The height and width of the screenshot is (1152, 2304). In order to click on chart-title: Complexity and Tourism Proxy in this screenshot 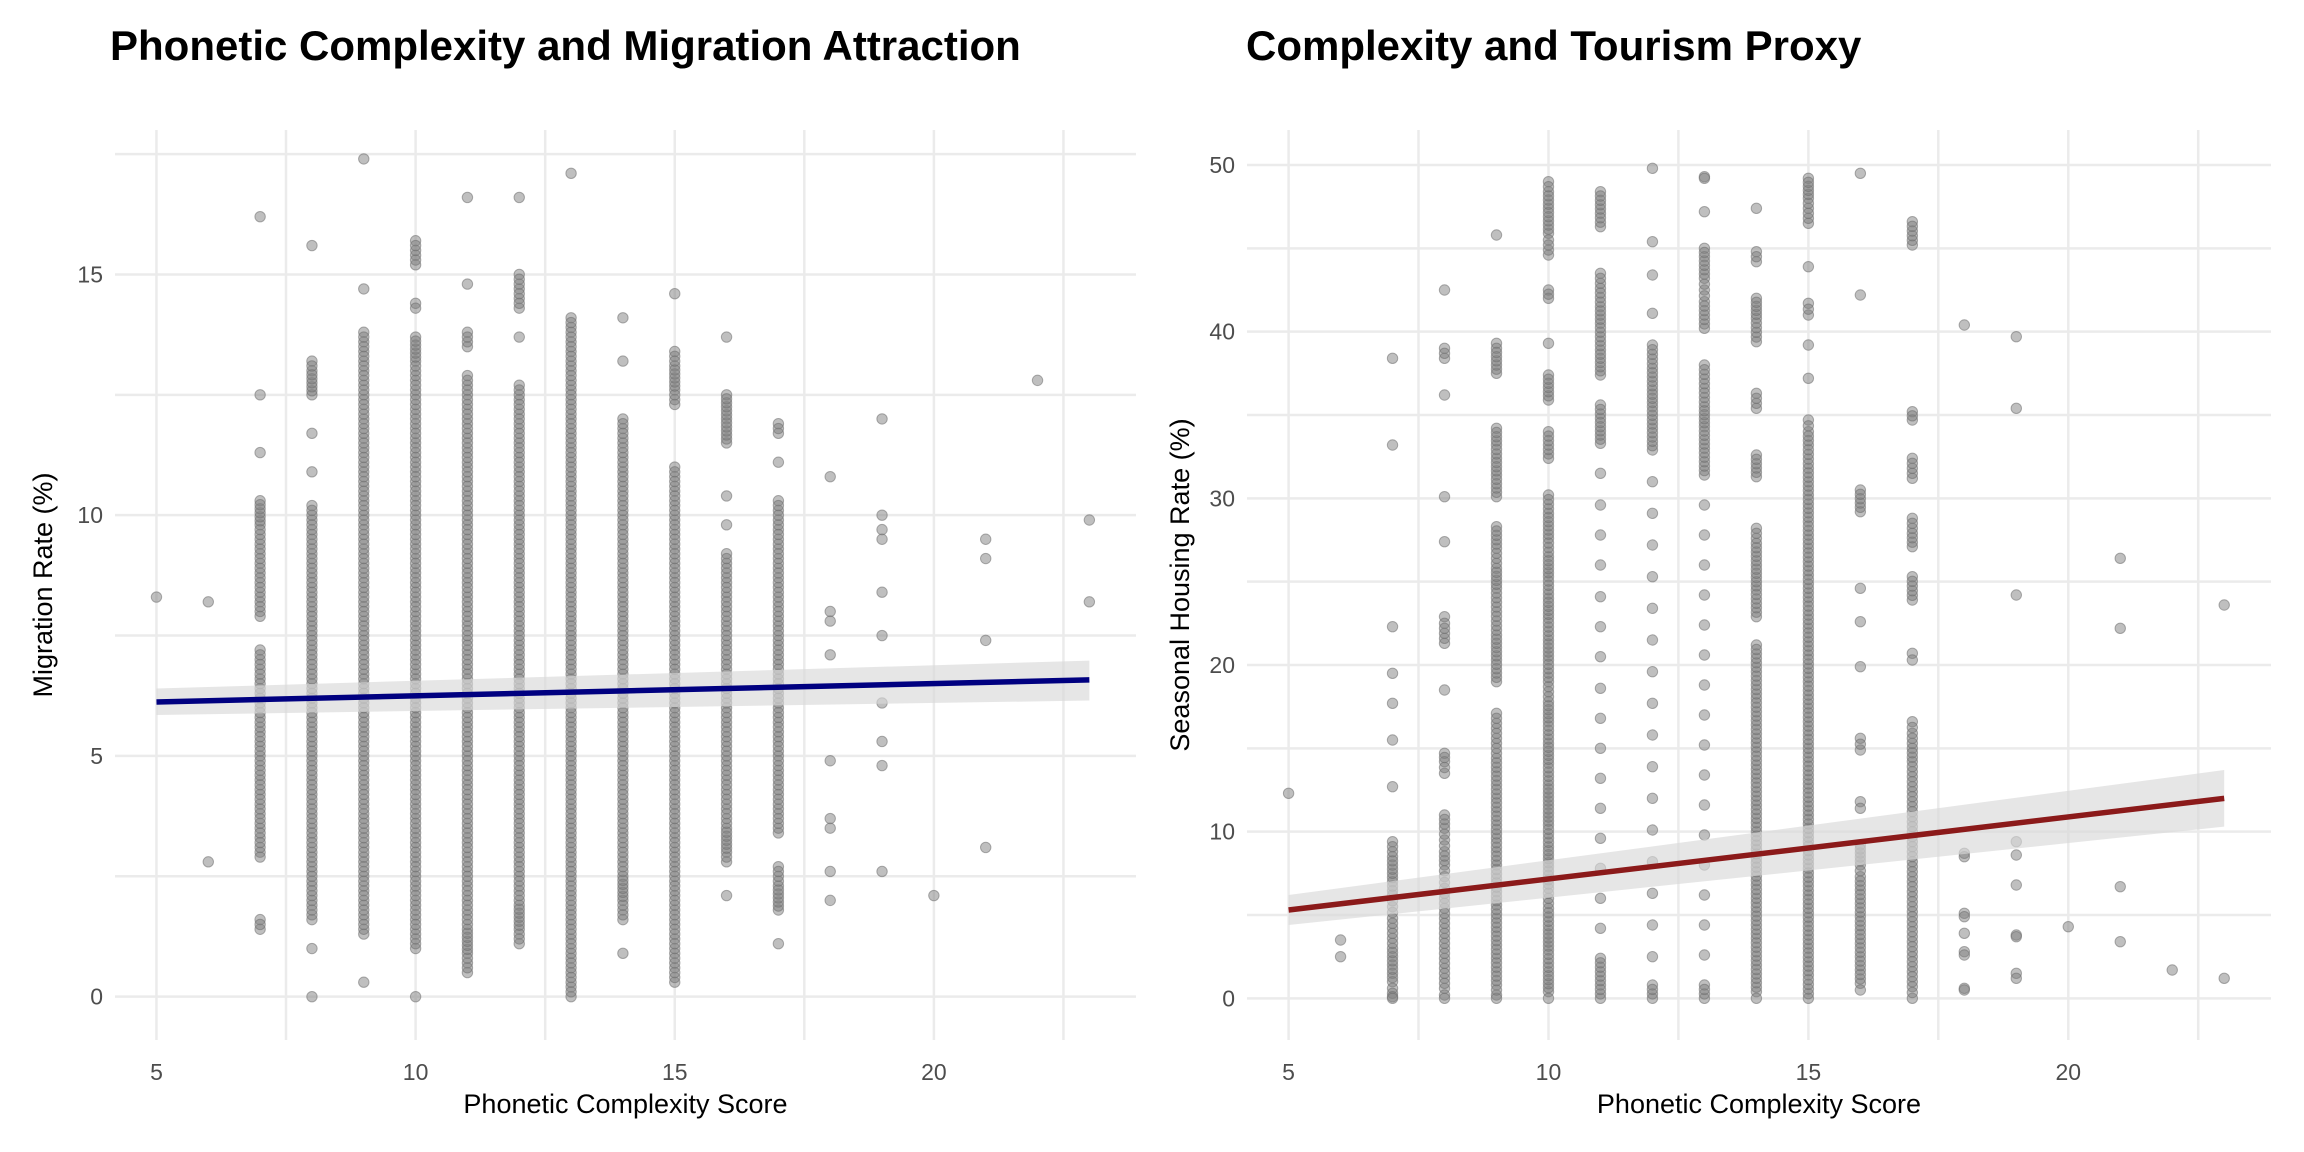, I will do `click(1554, 45)`.